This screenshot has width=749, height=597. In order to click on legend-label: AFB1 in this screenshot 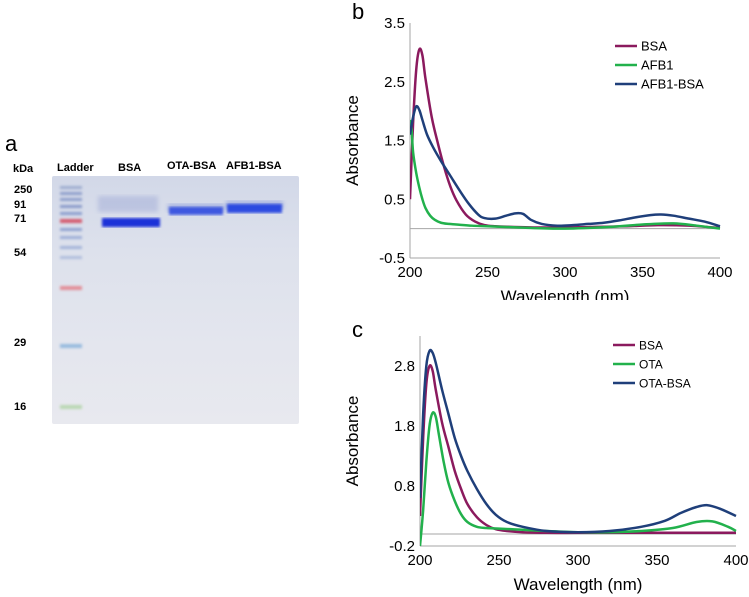, I will do `click(657, 65)`.